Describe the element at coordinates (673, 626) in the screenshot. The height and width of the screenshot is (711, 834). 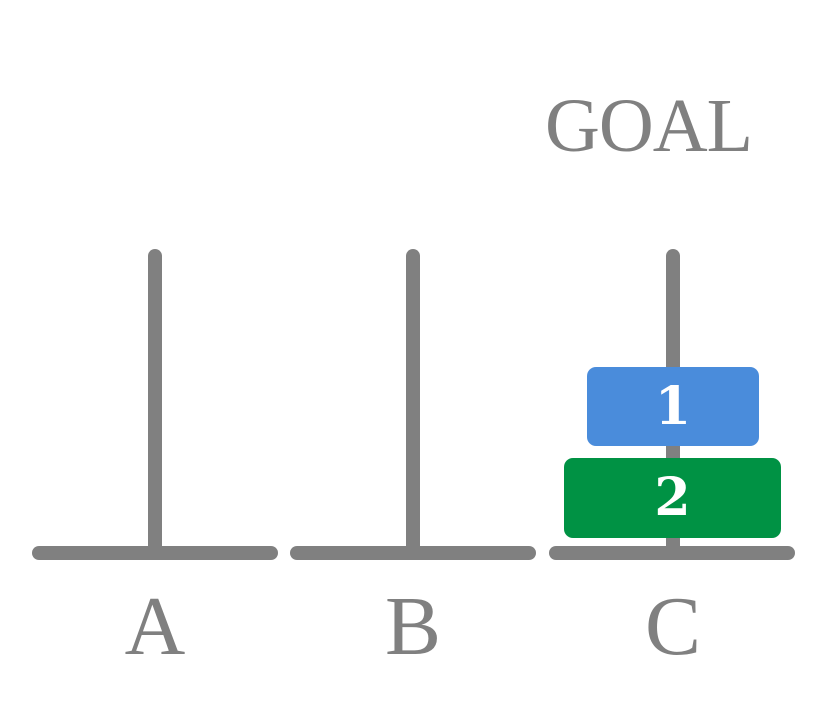
I see `peg-c-label: C` at that location.